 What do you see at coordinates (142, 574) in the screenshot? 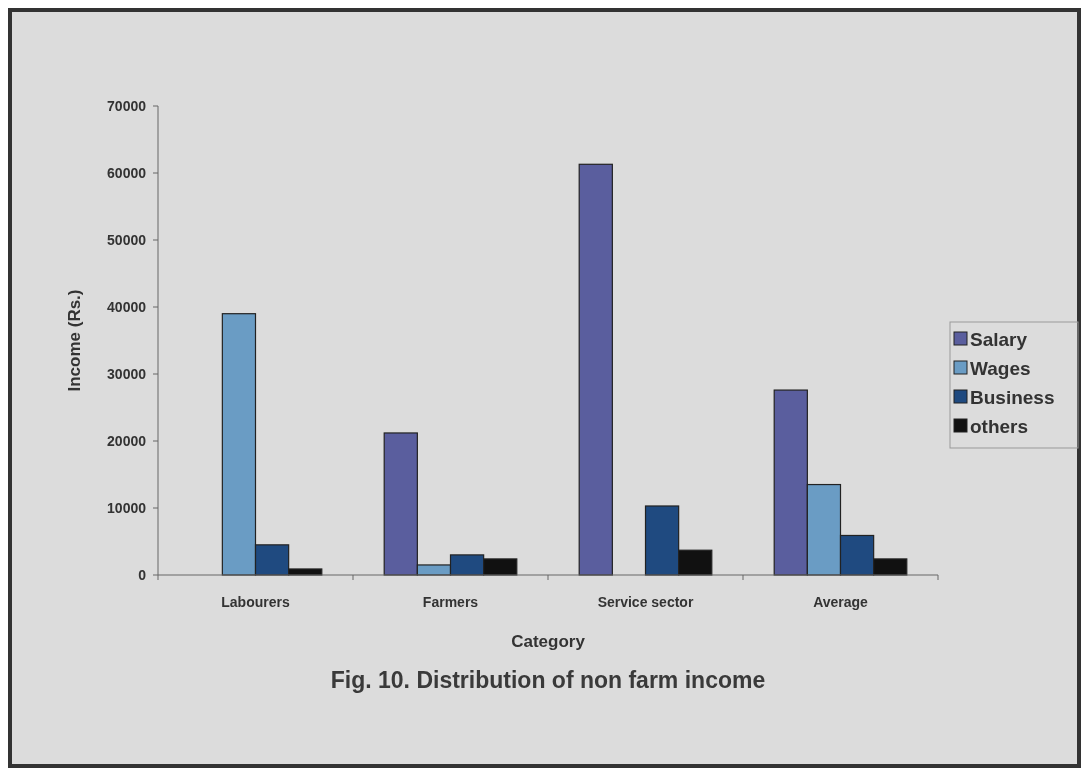
I see `y-tick-label: 0` at bounding box center [142, 574].